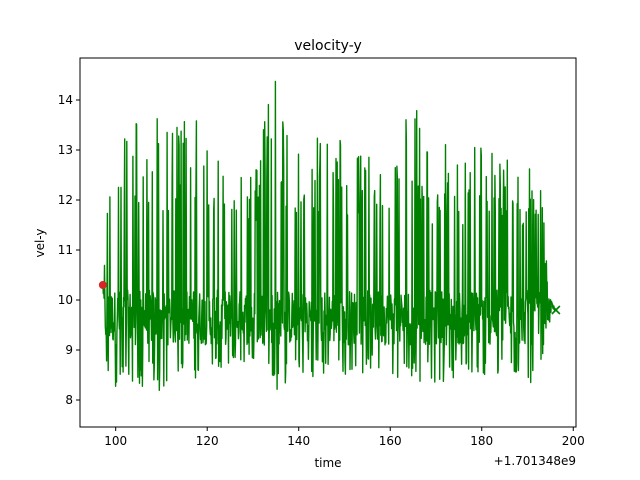  What do you see at coordinates (102, 285) in the screenshot?
I see `start-marker` at bounding box center [102, 285].